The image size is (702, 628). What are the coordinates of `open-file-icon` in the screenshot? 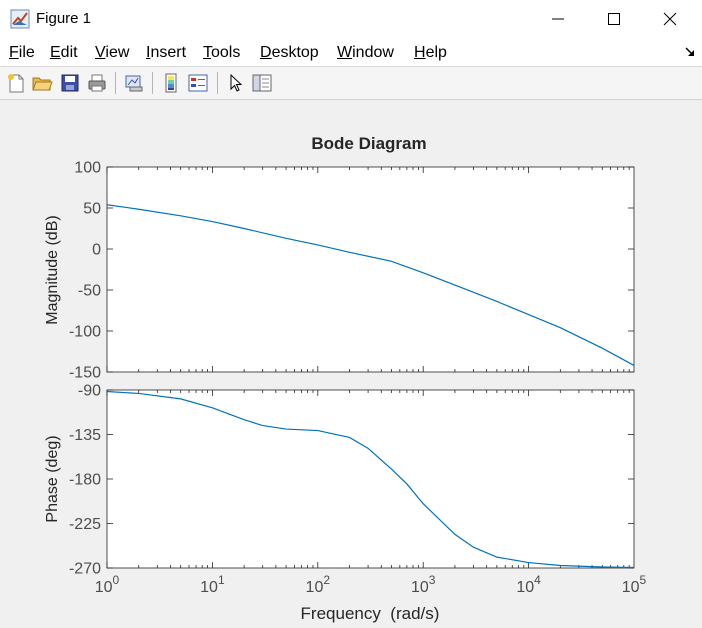 It's located at (42, 83).